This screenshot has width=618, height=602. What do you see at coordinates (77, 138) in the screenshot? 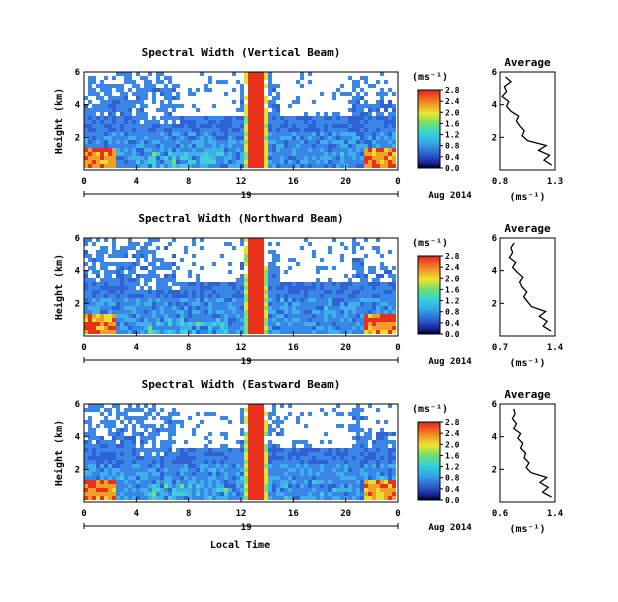
I see `y-tick-label: 2` at bounding box center [77, 138].